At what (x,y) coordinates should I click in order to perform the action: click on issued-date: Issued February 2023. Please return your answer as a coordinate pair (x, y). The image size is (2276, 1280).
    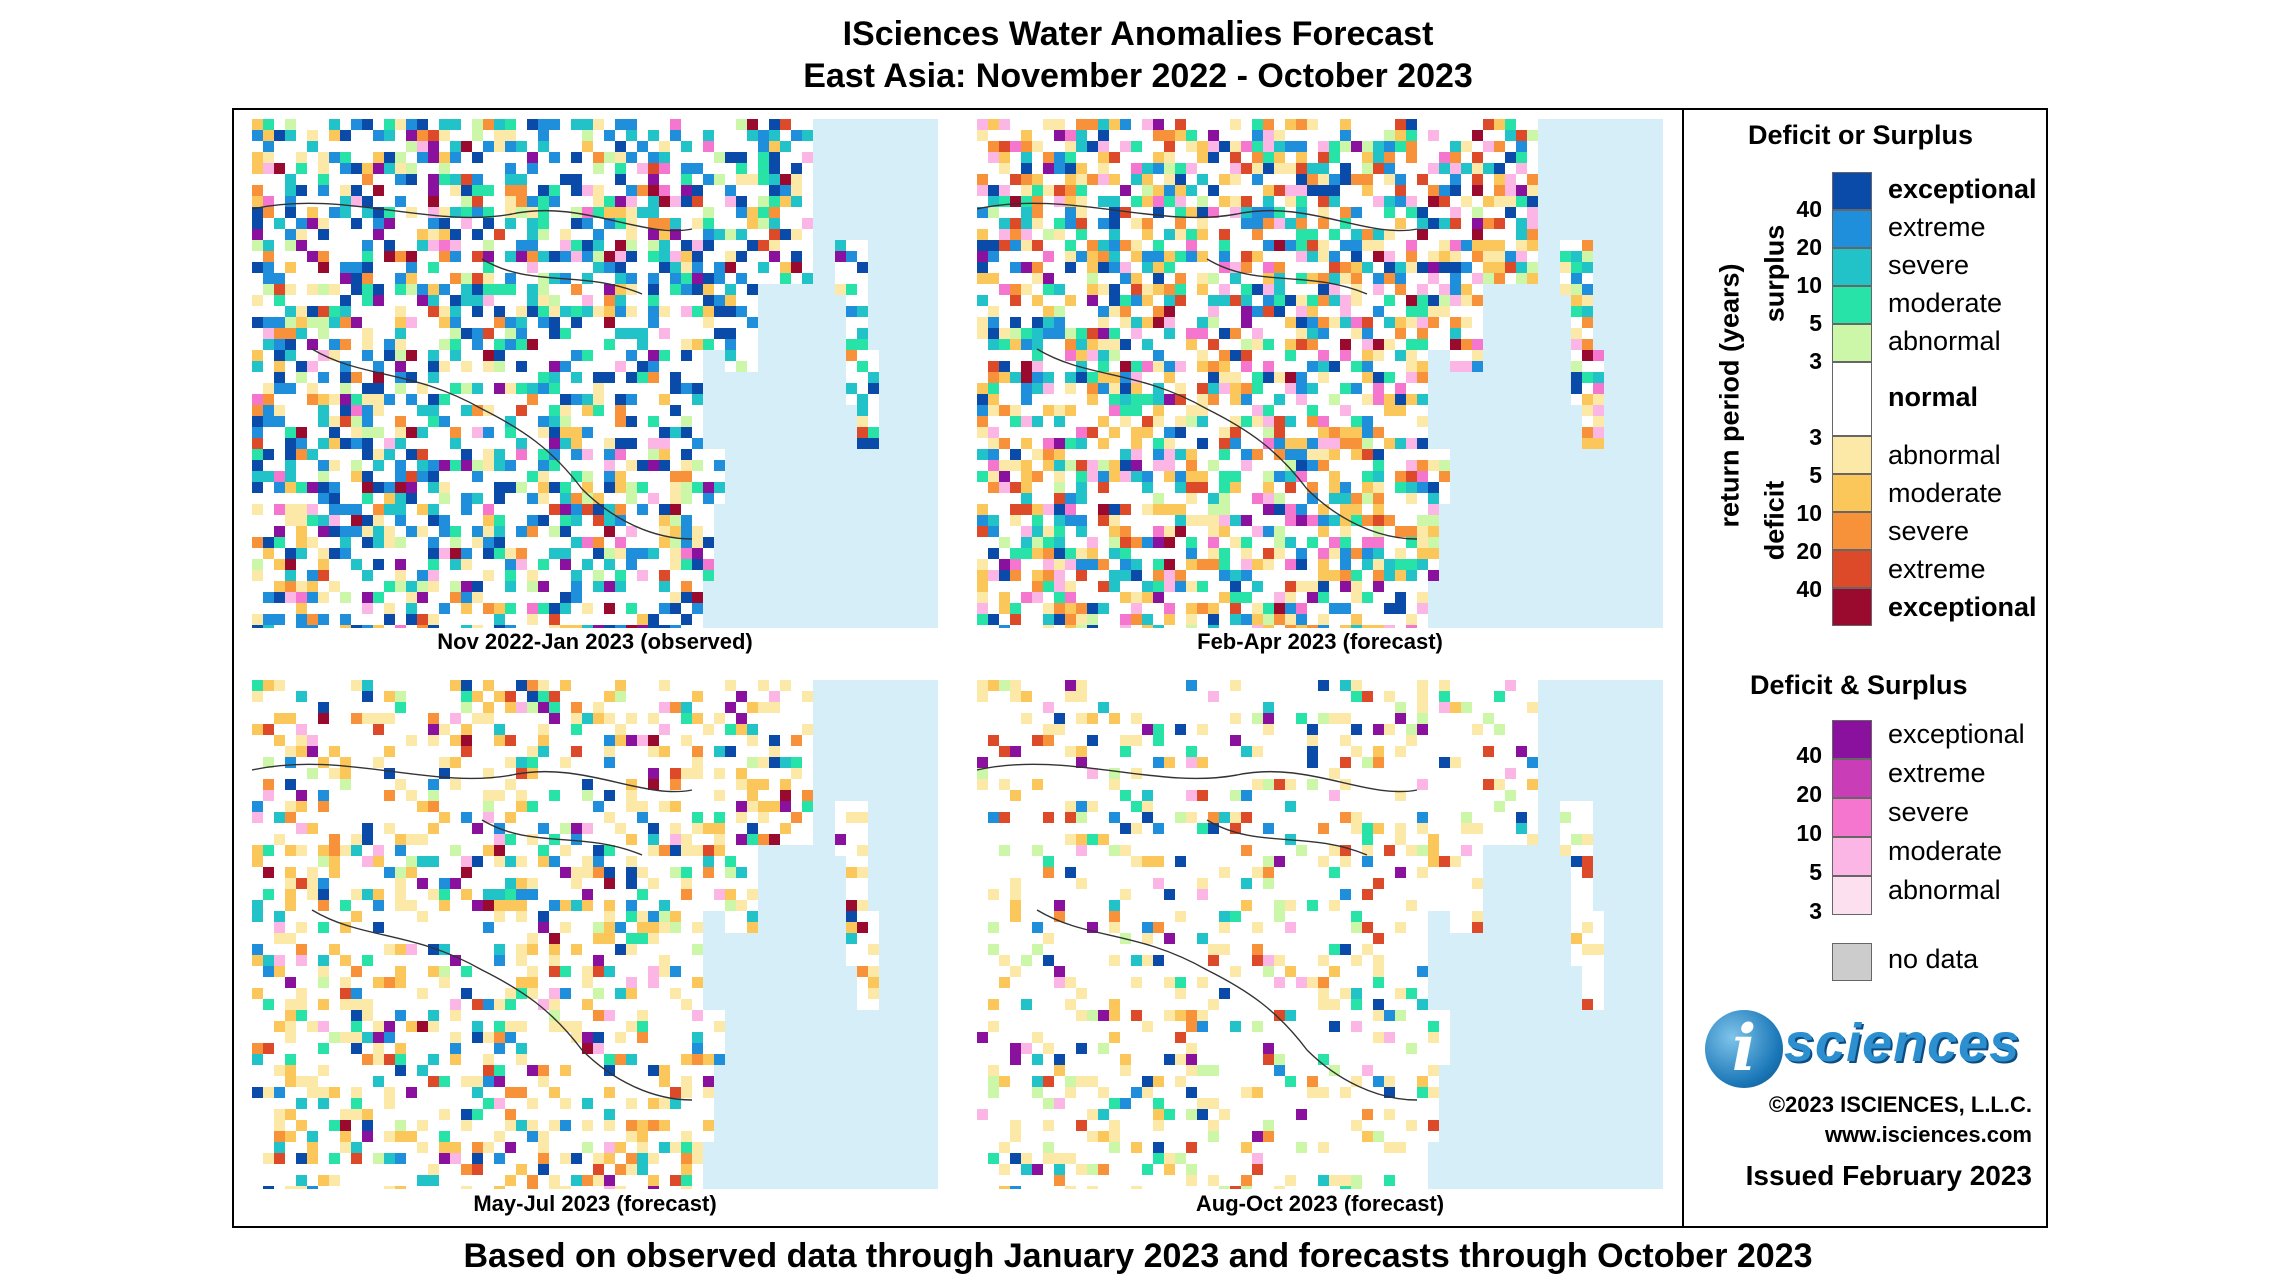
    Looking at the image, I should click on (1888, 1175).